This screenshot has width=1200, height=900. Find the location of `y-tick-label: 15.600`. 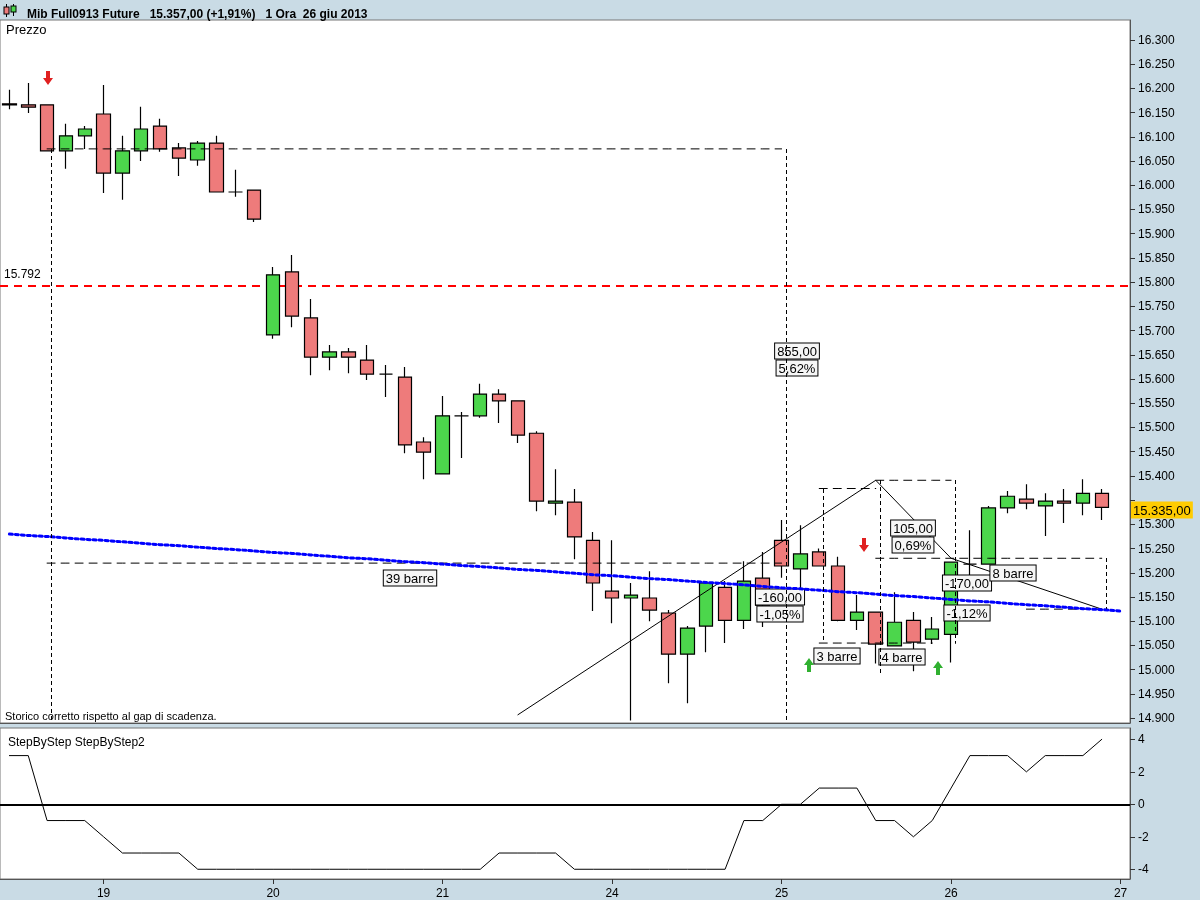

y-tick-label: 15.600 is located at coordinates (1157, 379).